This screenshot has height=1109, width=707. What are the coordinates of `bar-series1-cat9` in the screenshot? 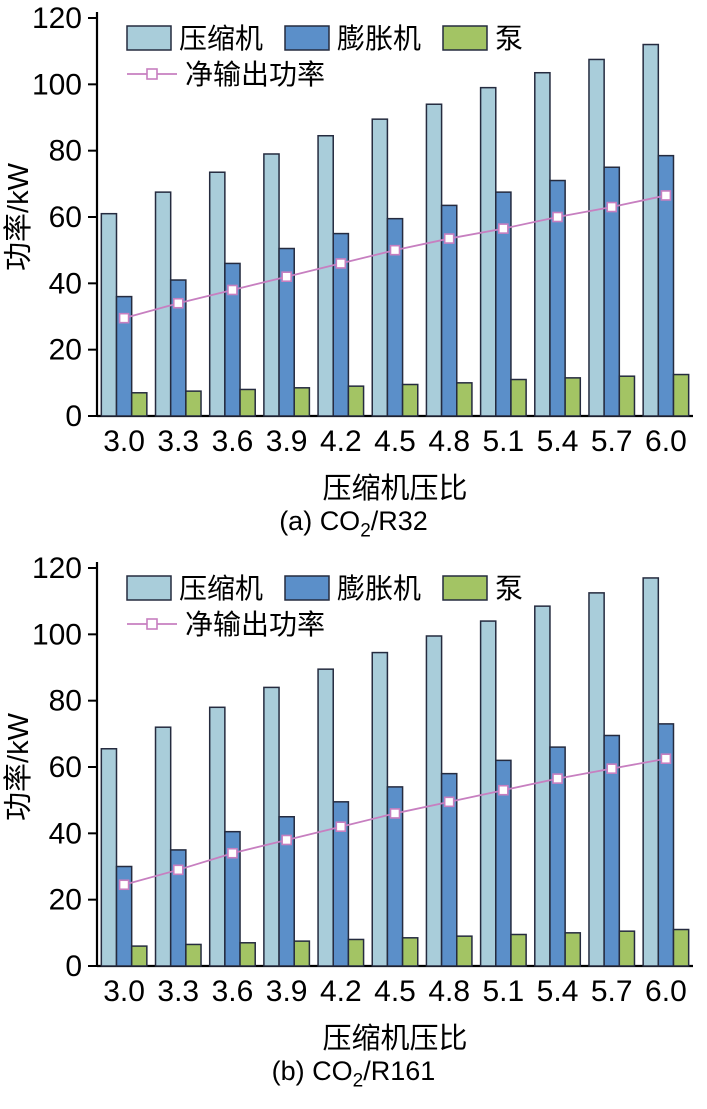 It's located at (612, 850).